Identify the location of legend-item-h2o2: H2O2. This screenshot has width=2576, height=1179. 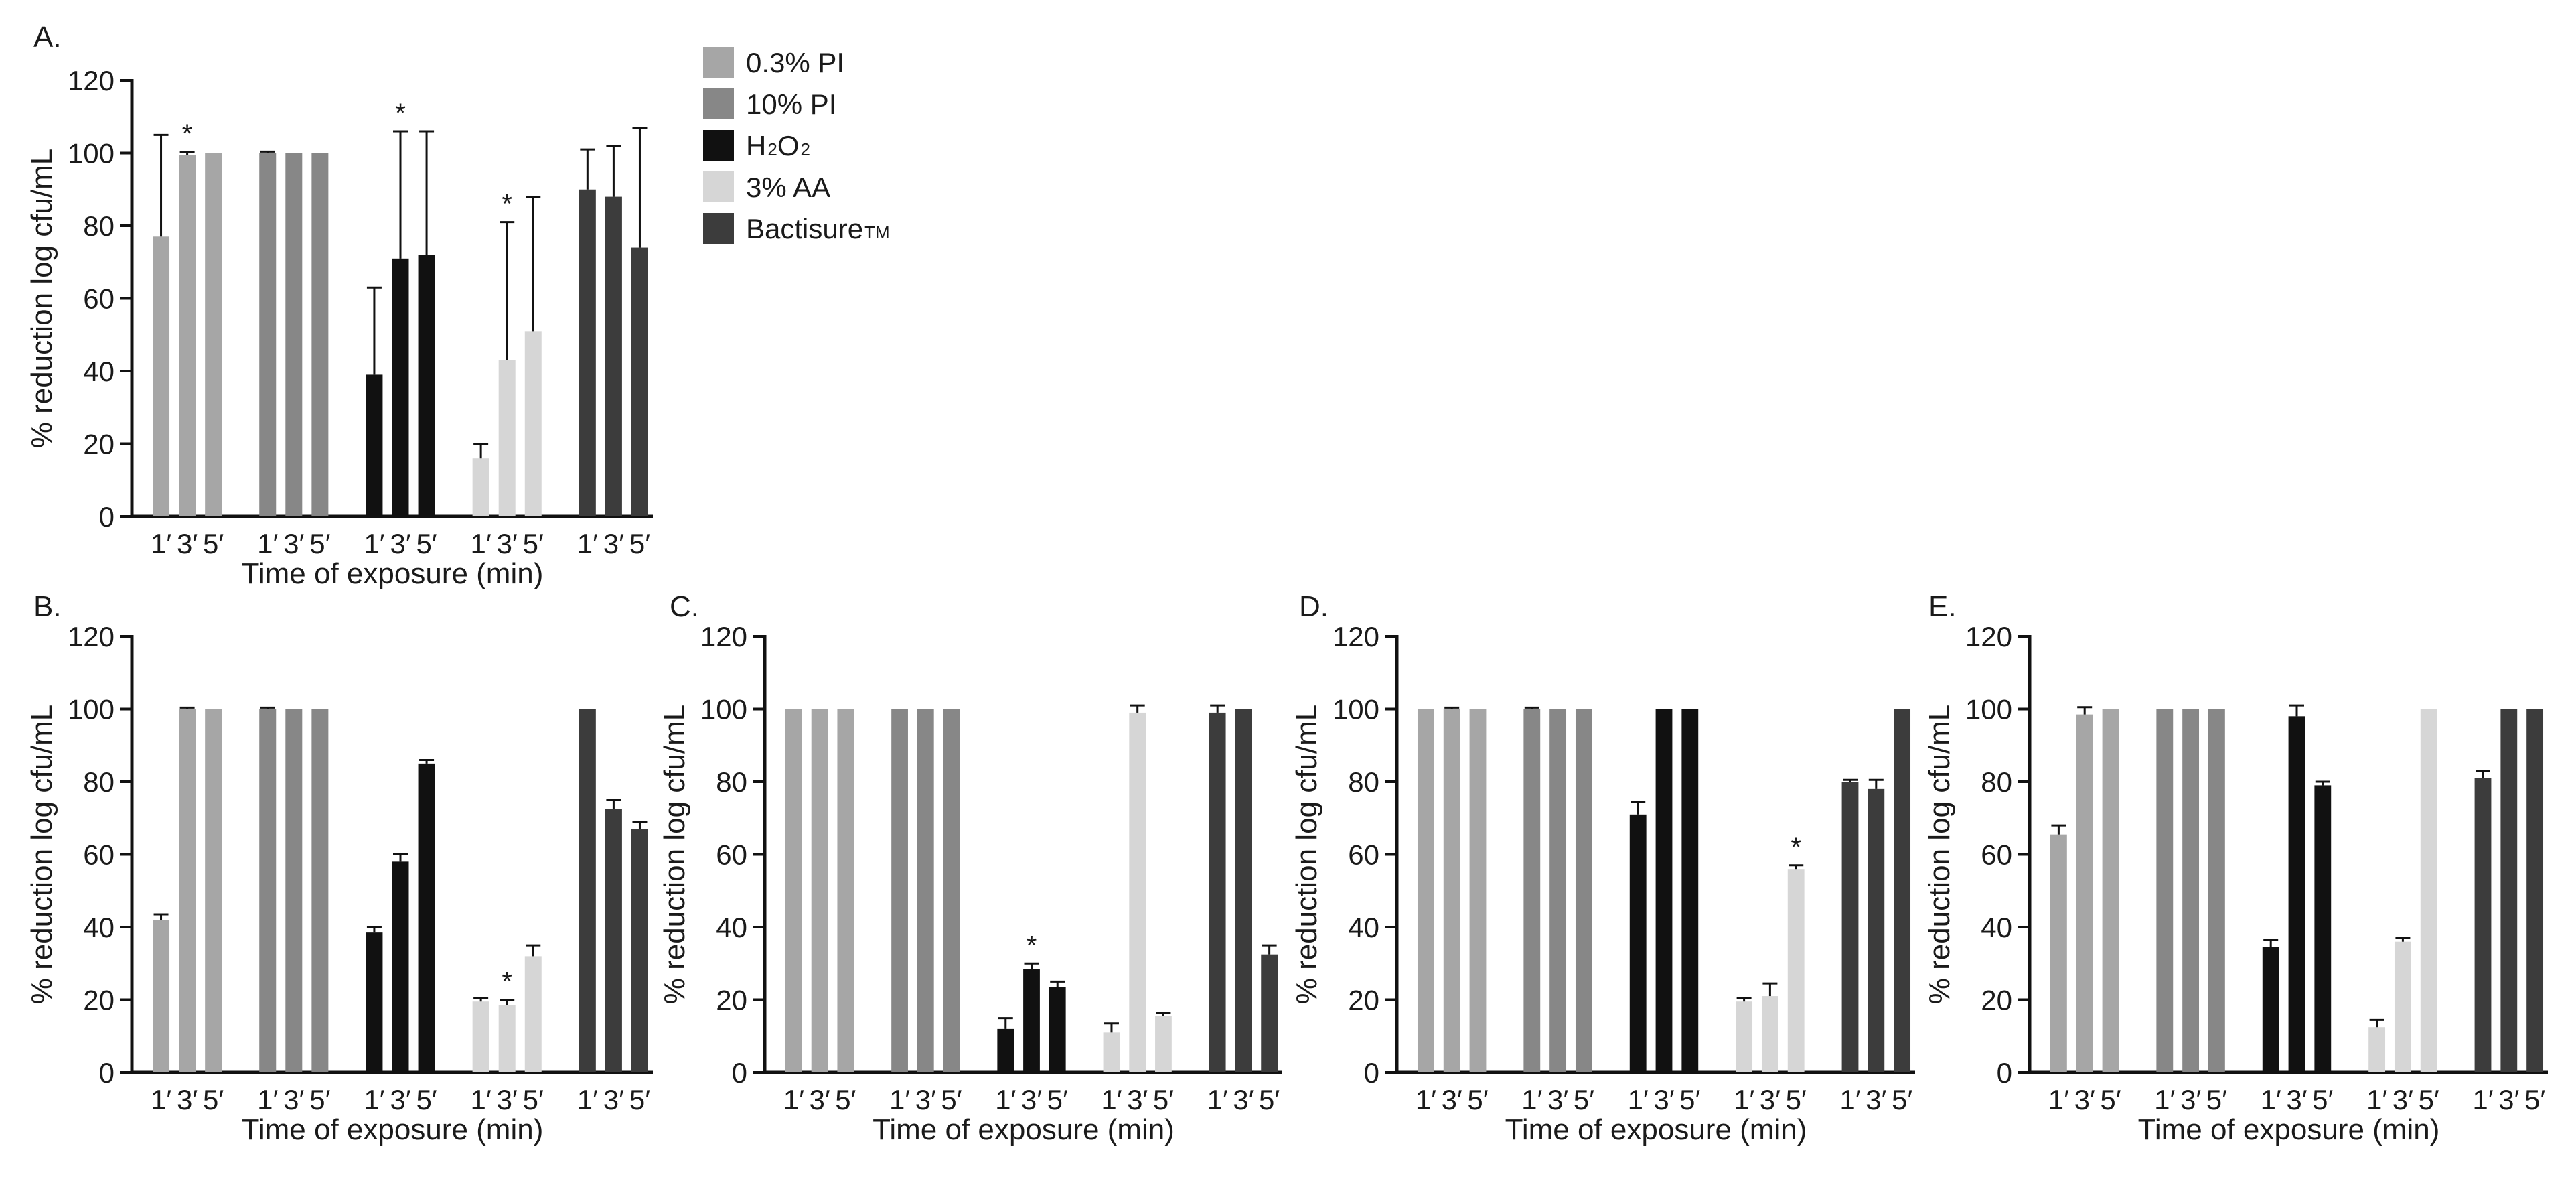
(756, 145).